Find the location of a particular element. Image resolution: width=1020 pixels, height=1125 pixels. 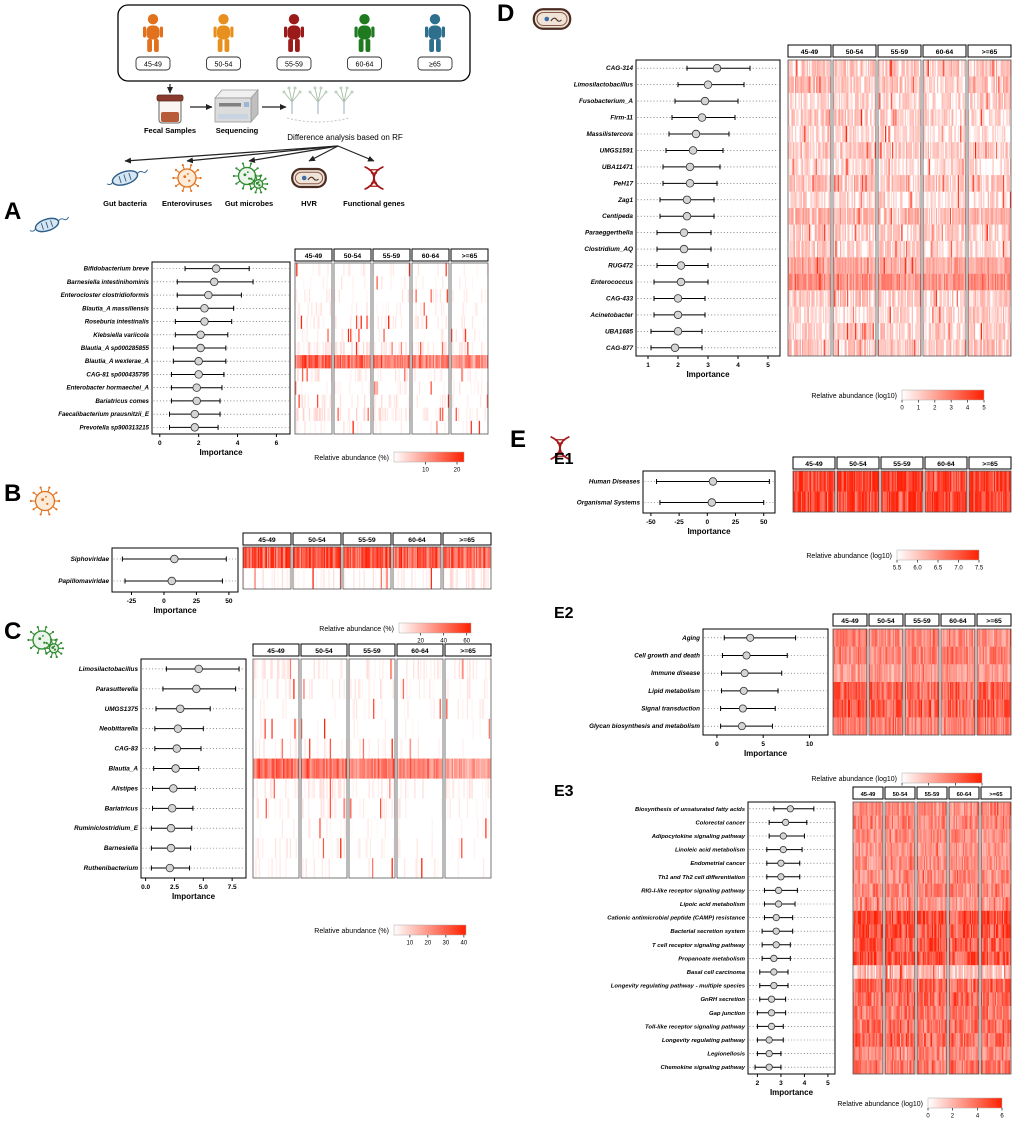

axis-tick-label: 3 is located at coordinates (708, 365).